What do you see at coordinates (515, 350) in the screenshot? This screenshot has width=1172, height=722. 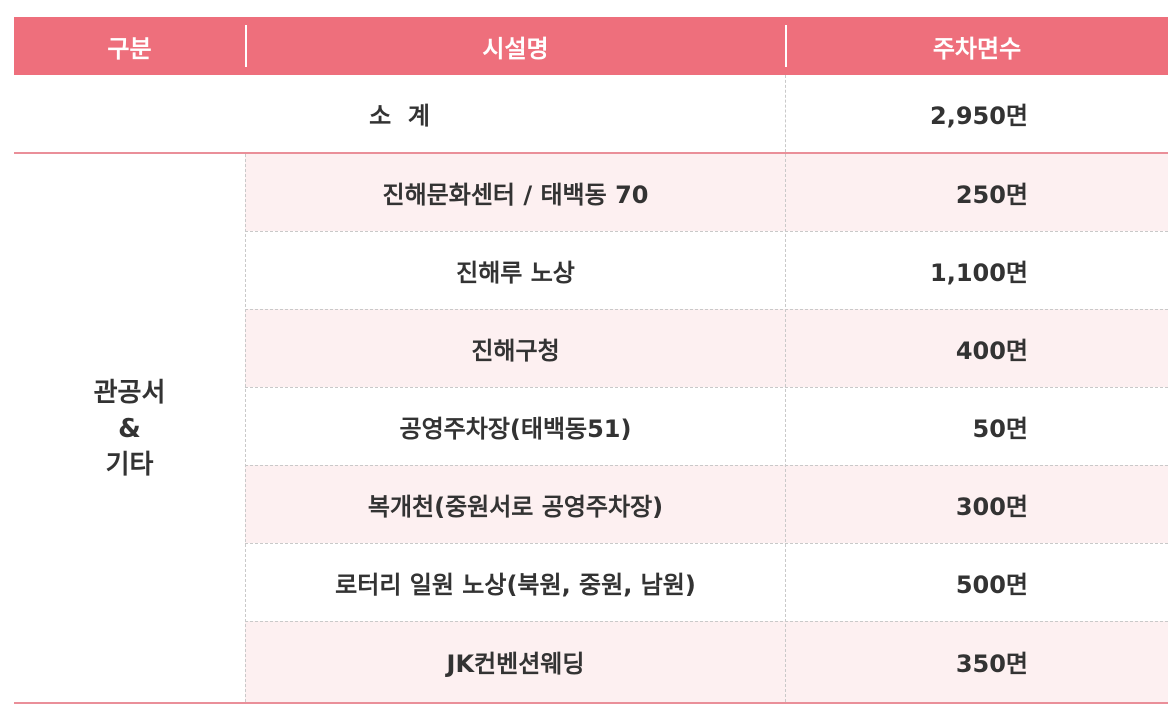 I see `facility-name: 진해구청` at bounding box center [515, 350].